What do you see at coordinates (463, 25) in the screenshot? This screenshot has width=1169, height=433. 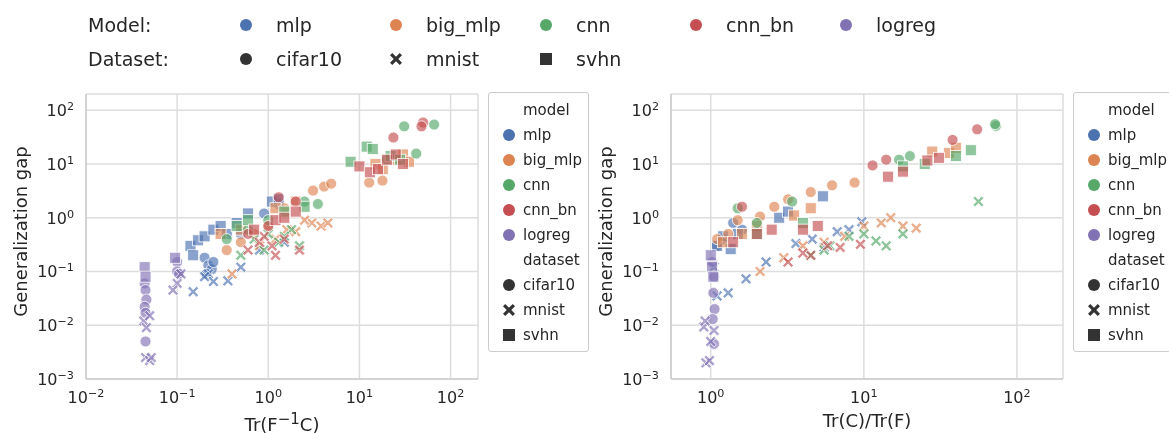 I see `text: big_mlp` at bounding box center [463, 25].